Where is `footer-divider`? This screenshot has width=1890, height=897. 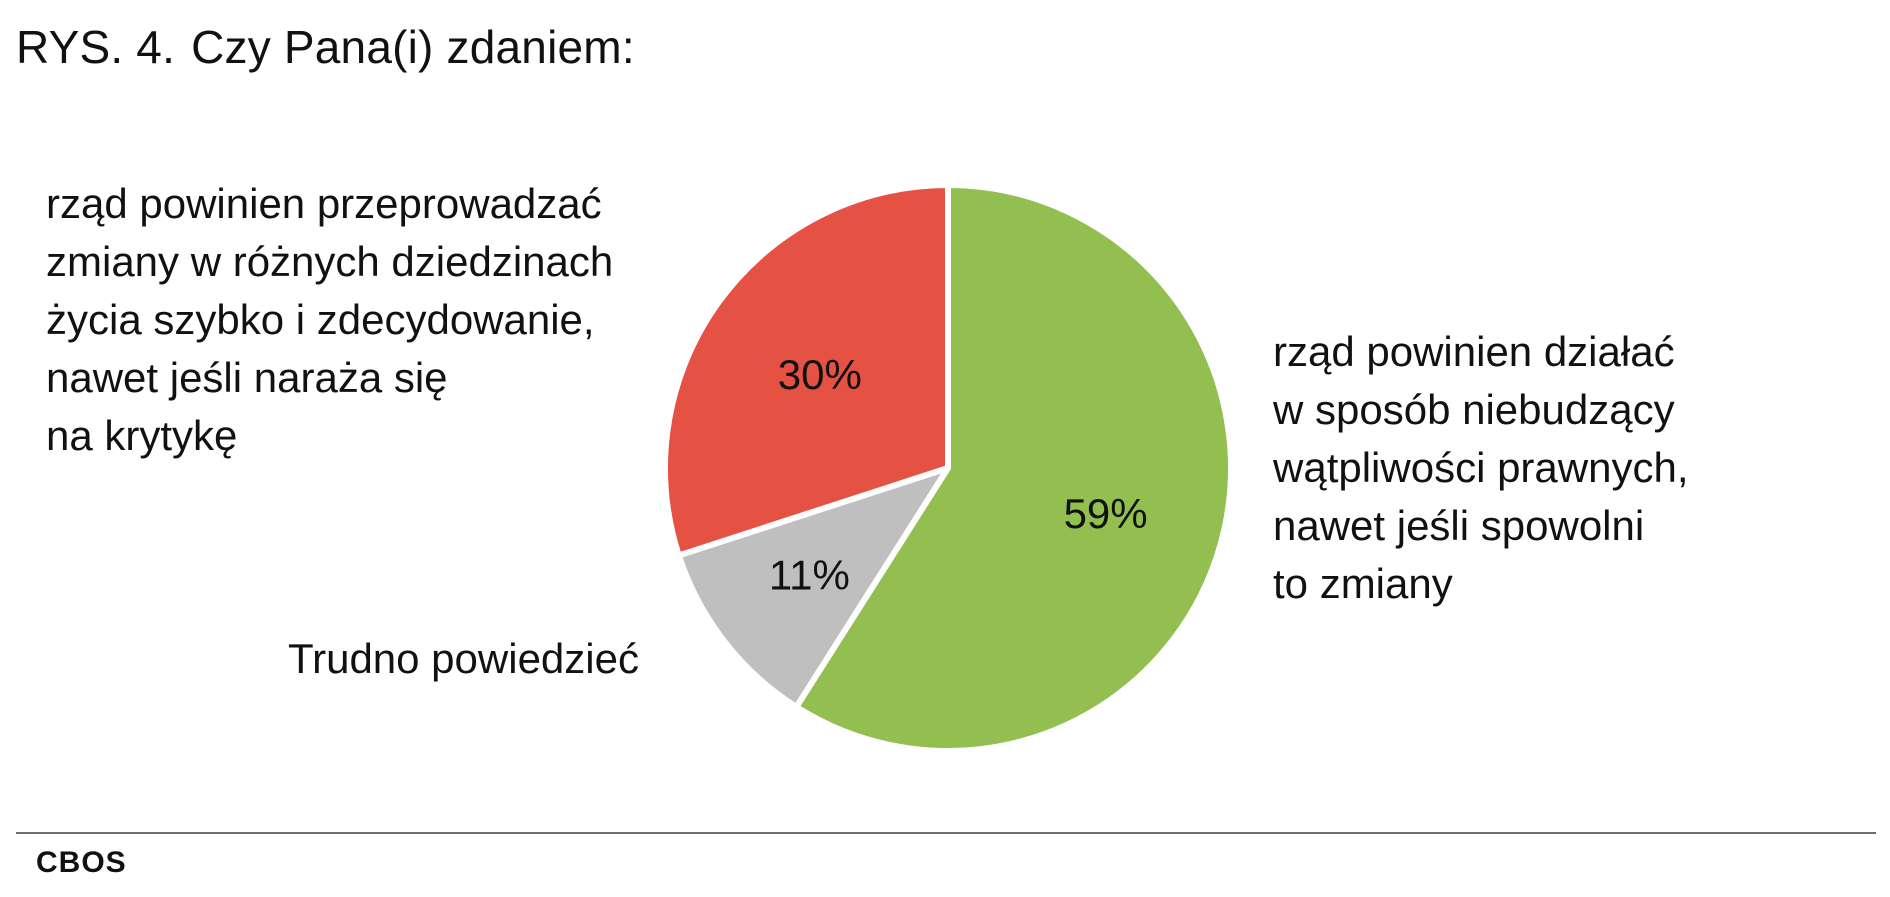
footer-divider is located at coordinates (946, 833).